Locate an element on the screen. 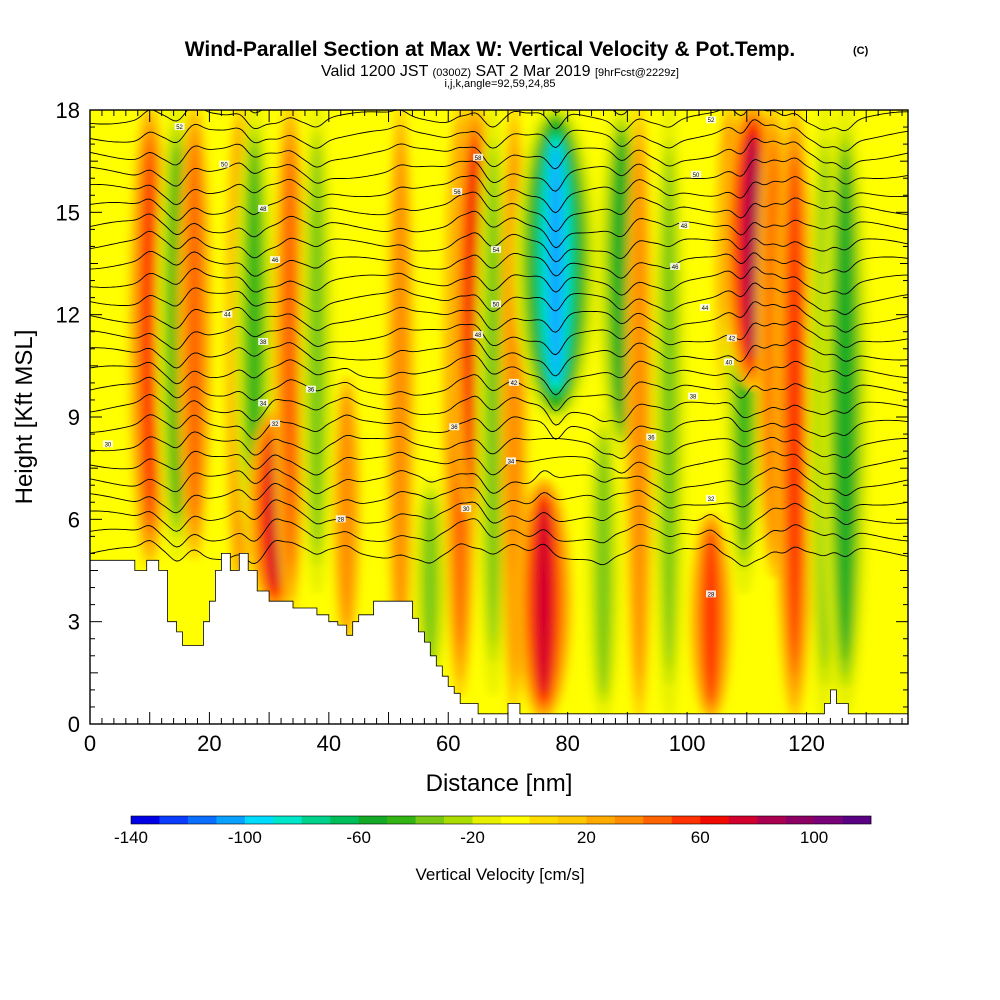  contour-label-23: 46 is located at coordinates (675, 268).